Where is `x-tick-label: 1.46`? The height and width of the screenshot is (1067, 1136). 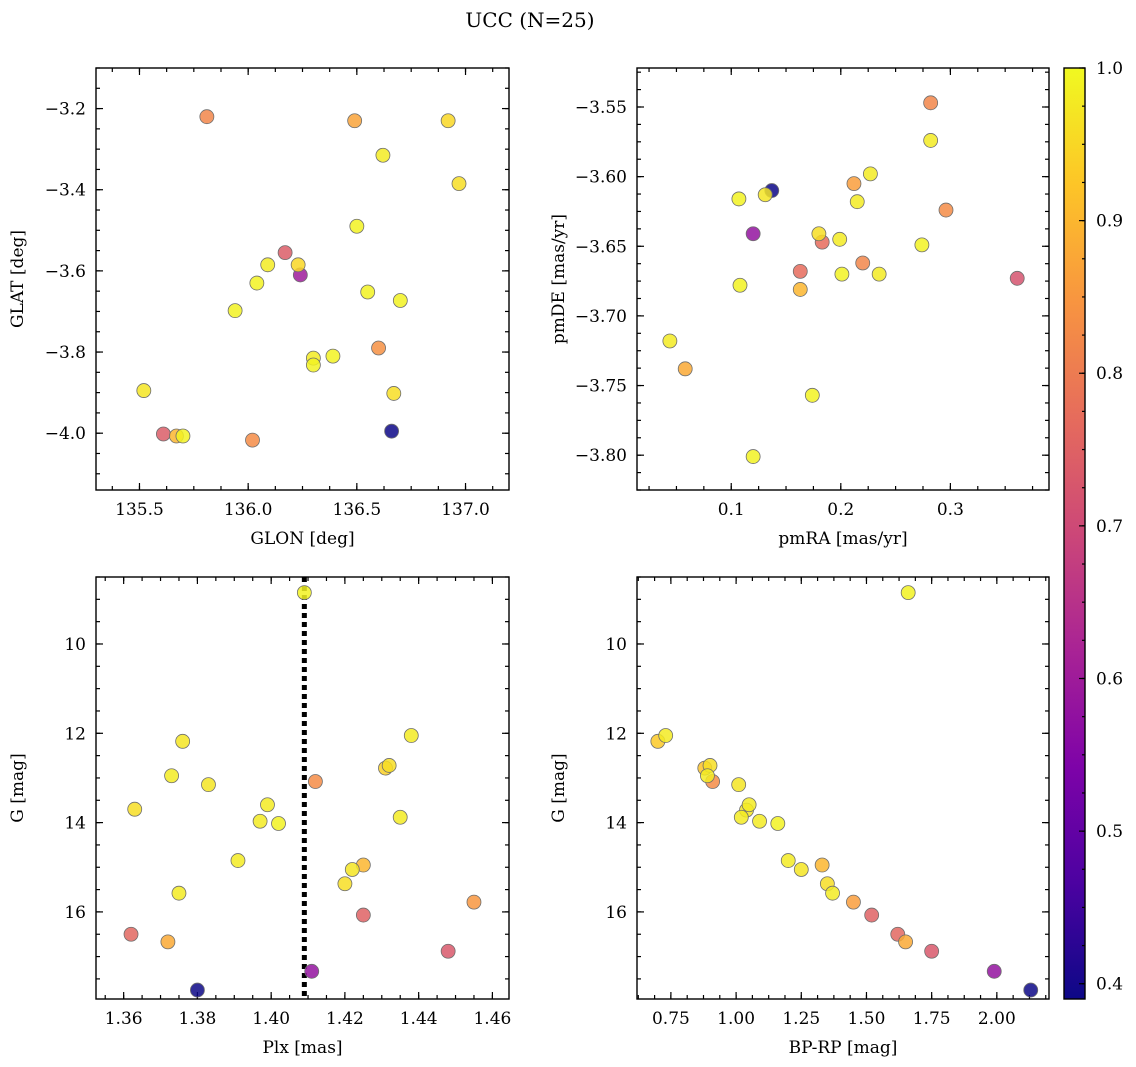 x-tick-label: 1.46 is located at coordinates (492, 1019).